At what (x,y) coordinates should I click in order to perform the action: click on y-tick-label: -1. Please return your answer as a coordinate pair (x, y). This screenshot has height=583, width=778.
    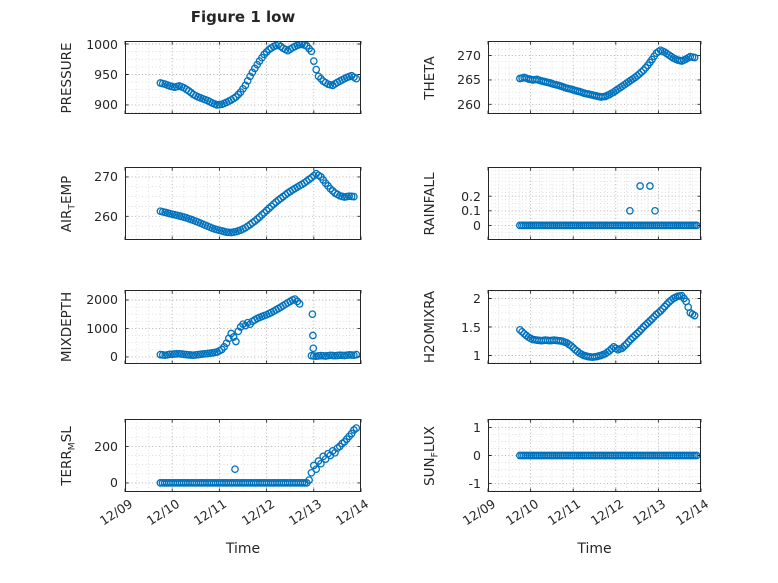
    Looking at the image, I should click on (474, 484).